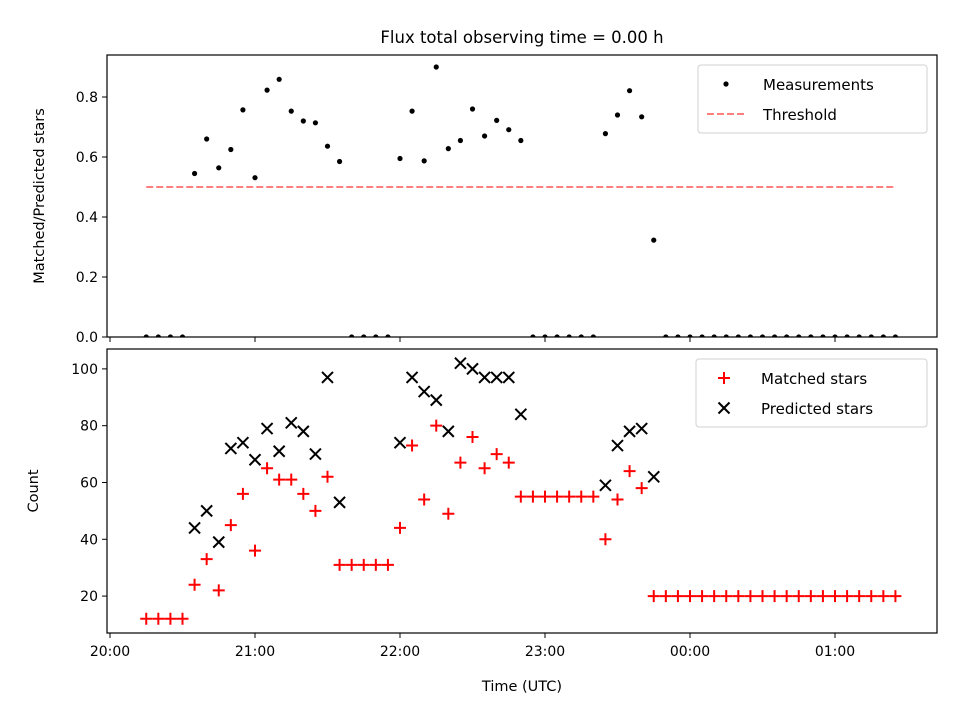 This screenshot has height=724, width=960. What do you see at coordinates (724, 408) in the screenshot?
I see `legend-predicted-swatch` at bounding box center [724, 408].